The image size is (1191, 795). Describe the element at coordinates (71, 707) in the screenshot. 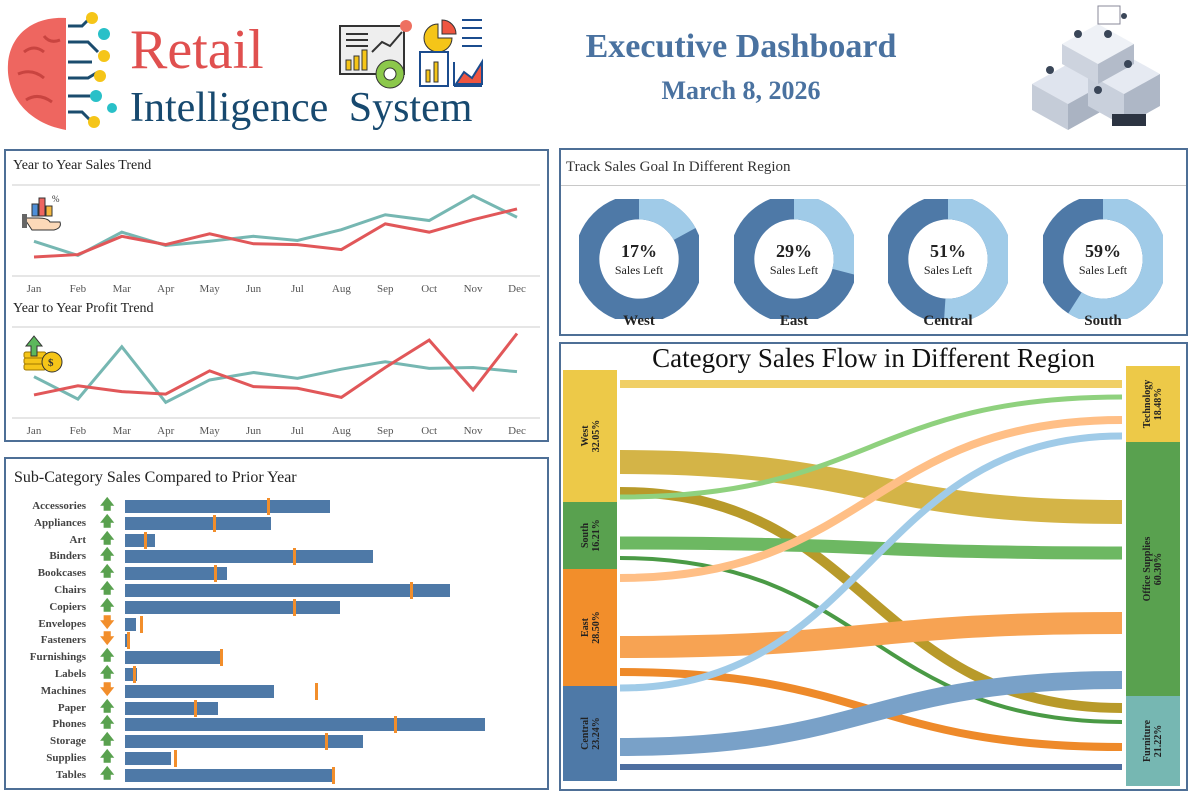

I see `subcategory-label: Paper` at that location.